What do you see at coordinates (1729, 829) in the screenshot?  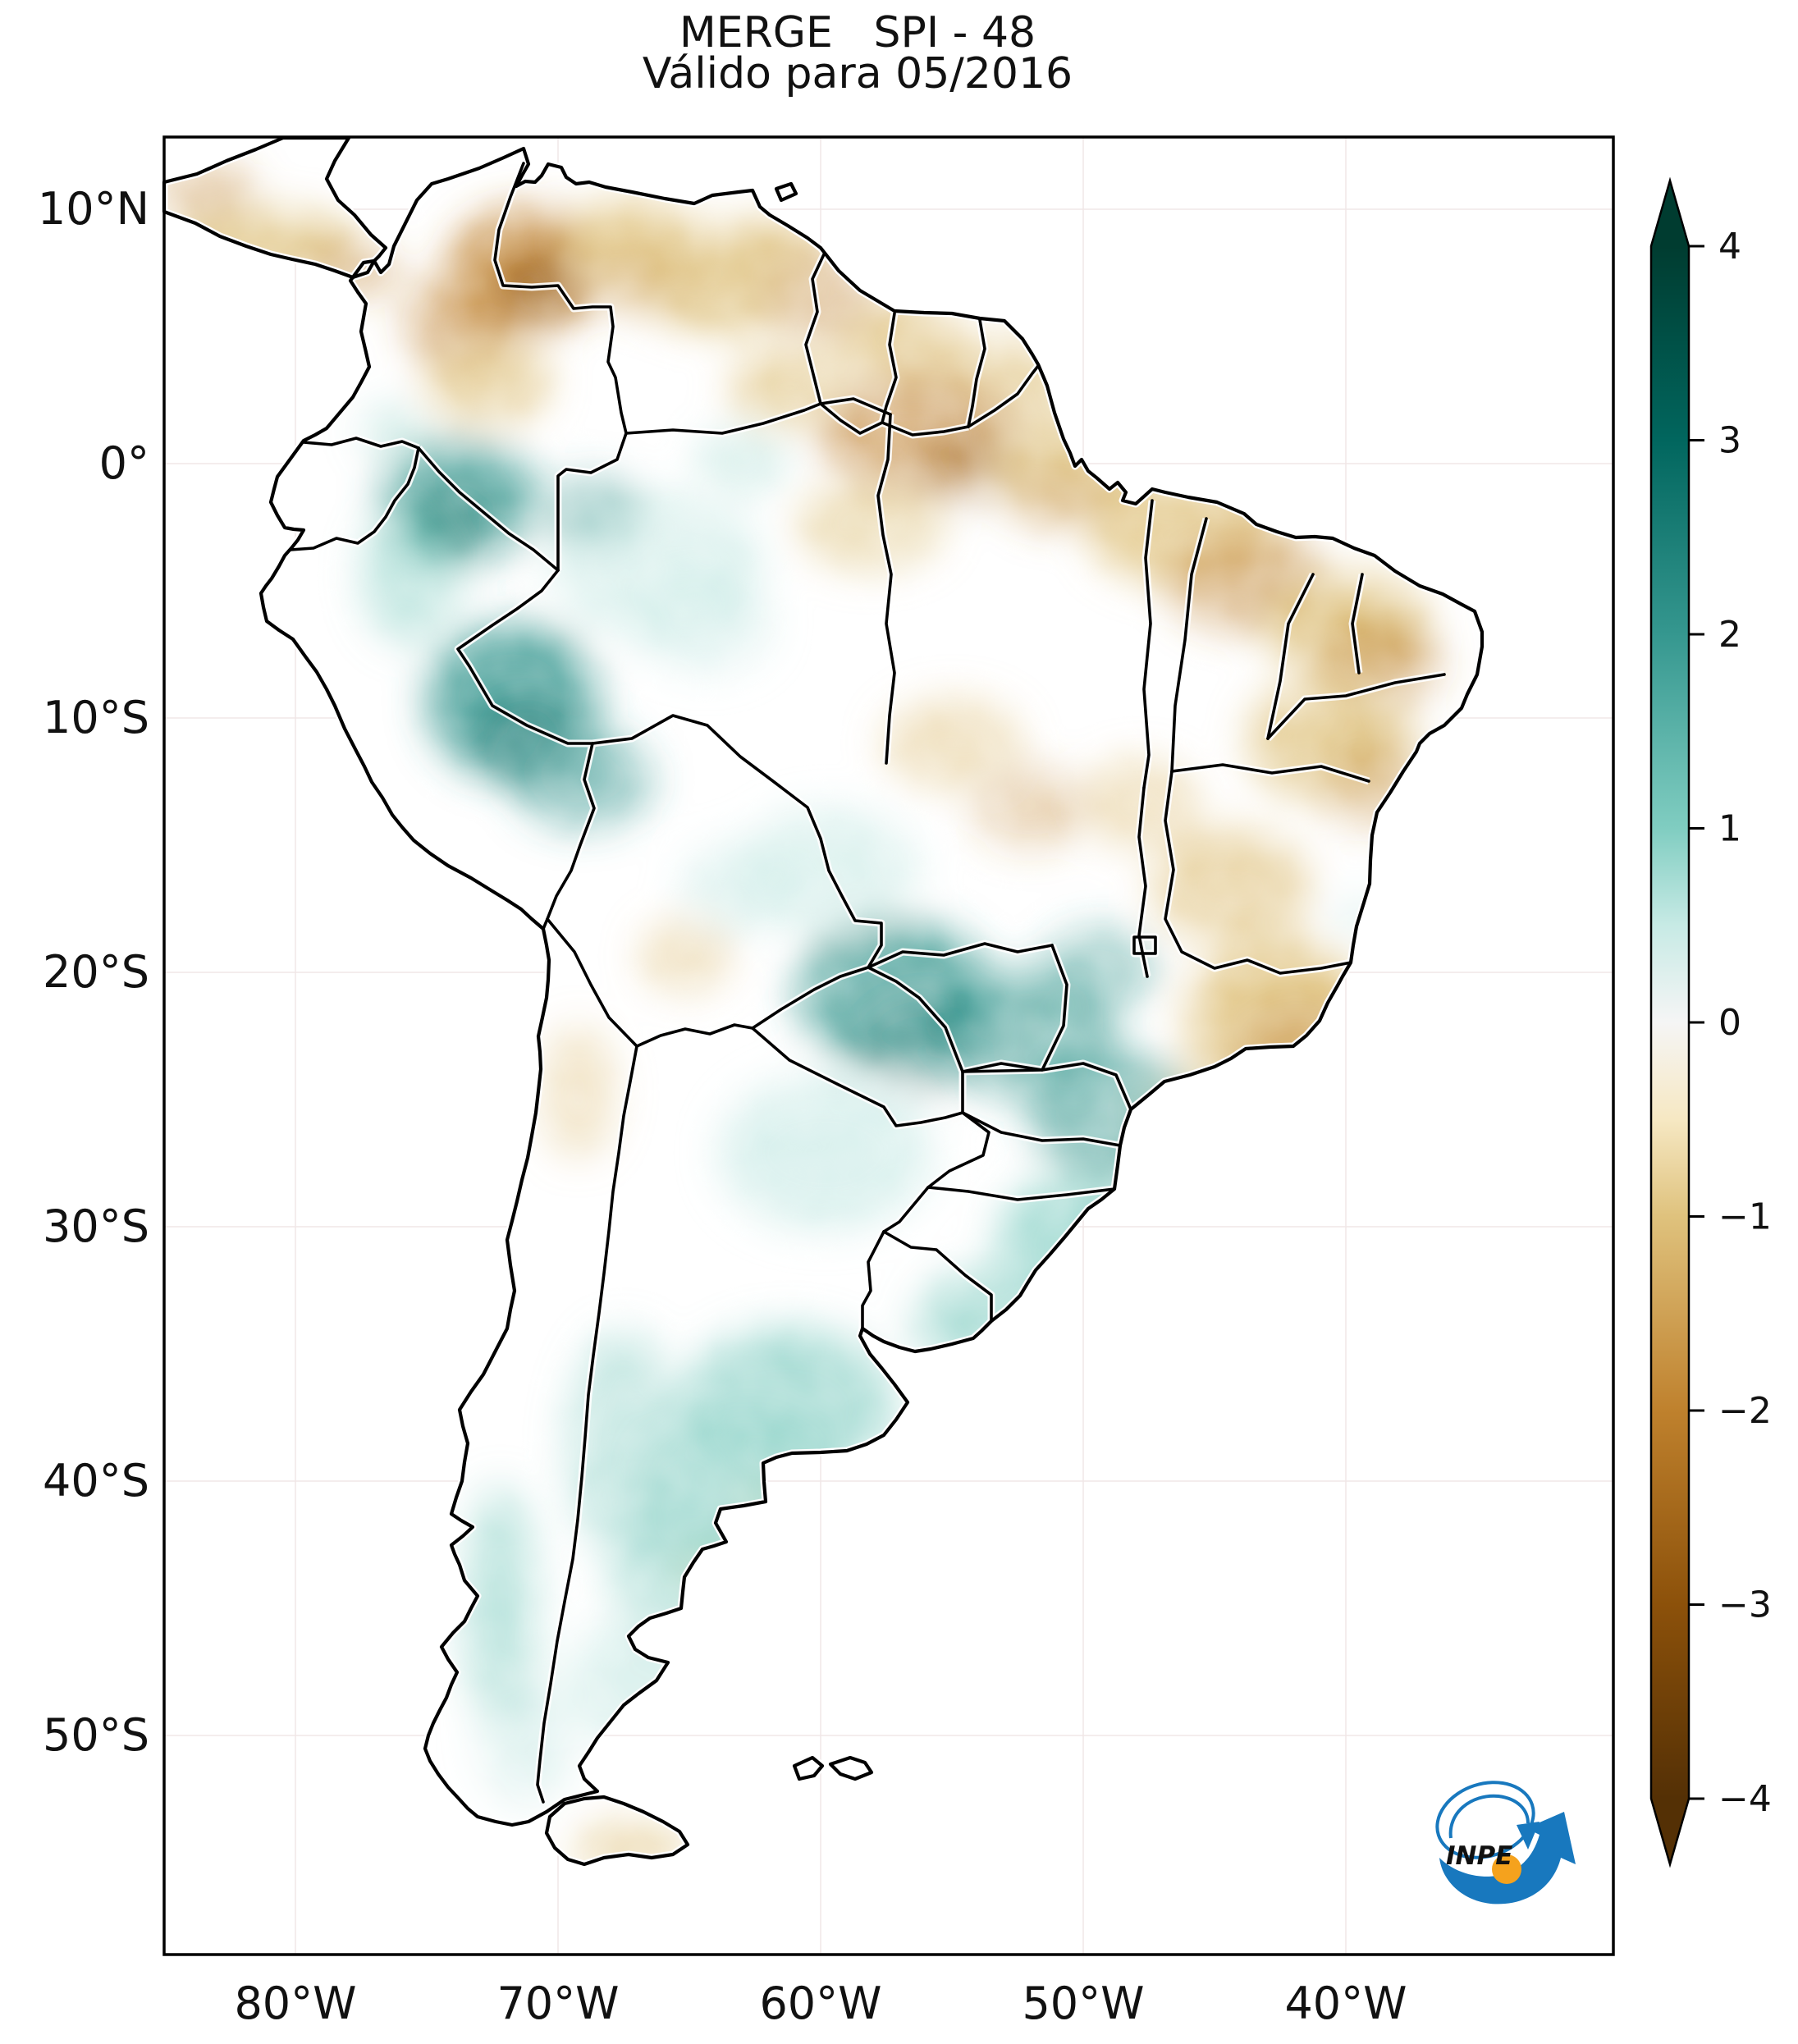 I see `colorbar-tick-label: 1` at bounding box center [1729, 829].